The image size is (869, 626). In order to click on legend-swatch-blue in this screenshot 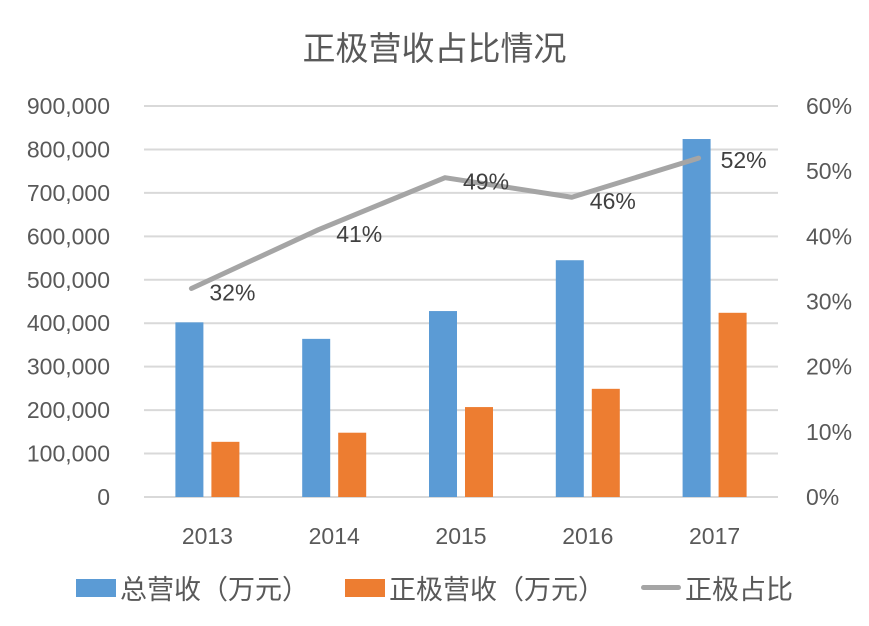, I will do `click(96, 587)`.